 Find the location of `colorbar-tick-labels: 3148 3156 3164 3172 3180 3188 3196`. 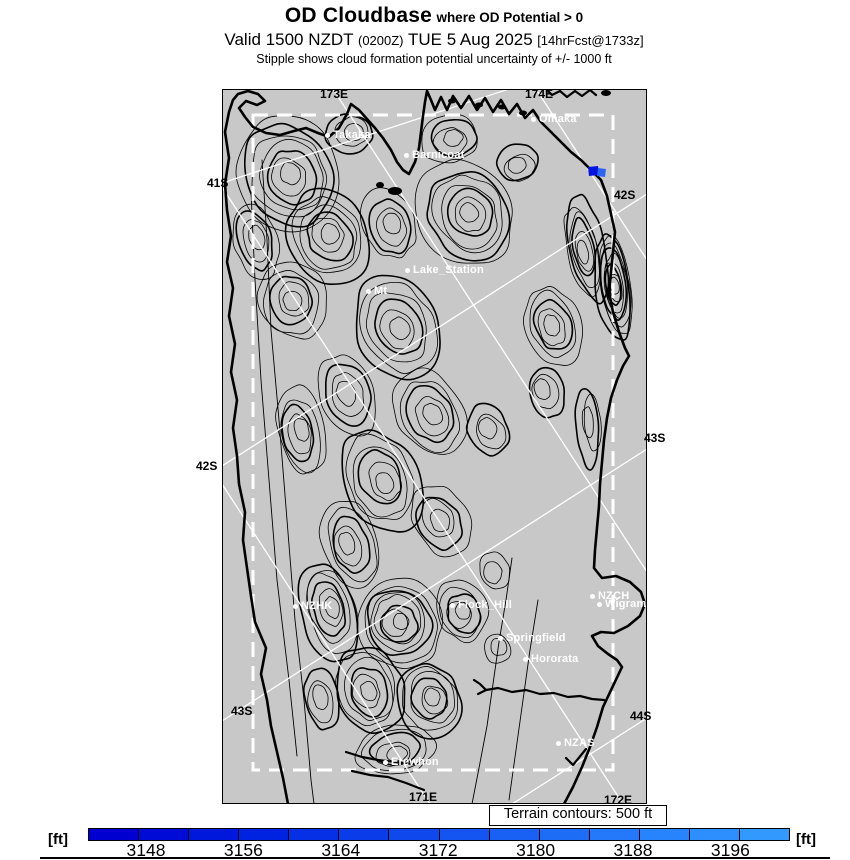

colorbar-tick-labels: 3148 3156 3164 3172 3180 3188 3196 is located at coordinates (425, 850).